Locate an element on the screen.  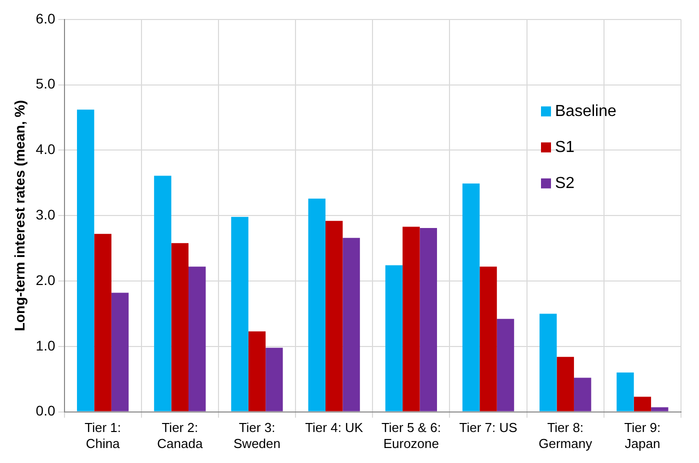
x-tick-label: Tier 5 & 6: Eurozone is located at coordinates (411, 435).